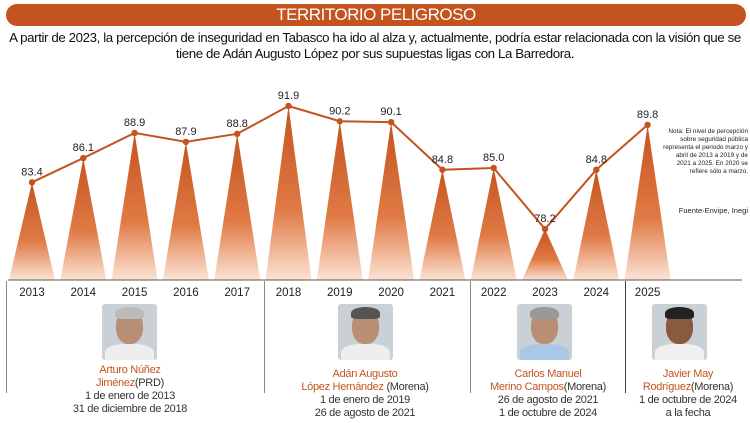 The height and width of the screenshot is (423, 750). Describe the element at coordinates (237, 134) in the screenshot. I see `point-2017` at that location.